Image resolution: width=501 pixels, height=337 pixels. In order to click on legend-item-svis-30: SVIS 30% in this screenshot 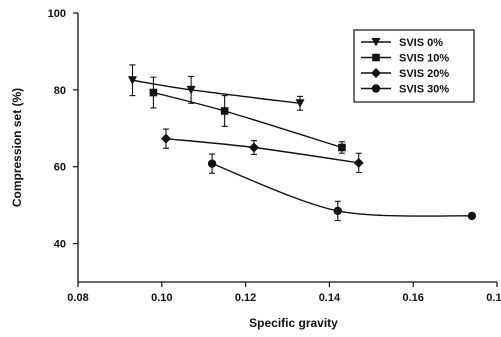, I will do `click(405, 90)`.